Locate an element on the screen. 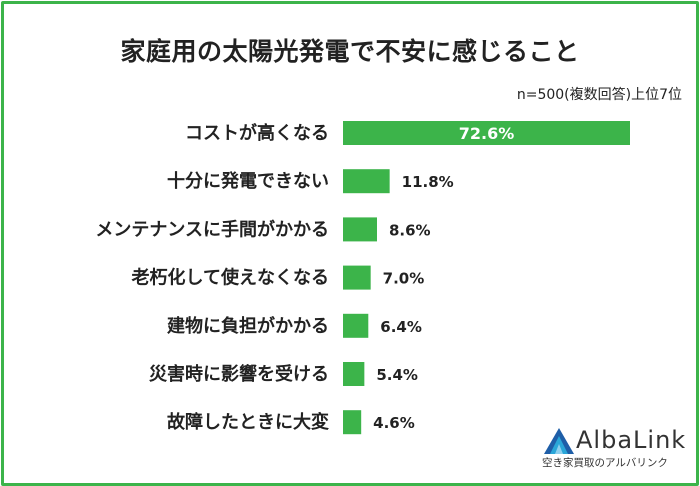  value-label: 72.6% is located at coordinates (487, 133).